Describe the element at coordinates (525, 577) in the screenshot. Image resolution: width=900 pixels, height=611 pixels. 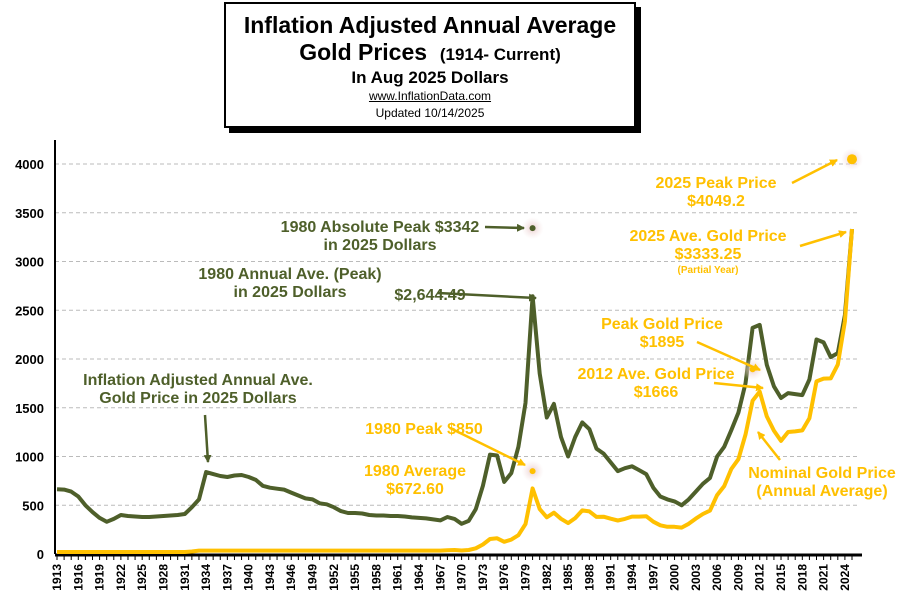
I see `x-tick-label: 1979` at that location.